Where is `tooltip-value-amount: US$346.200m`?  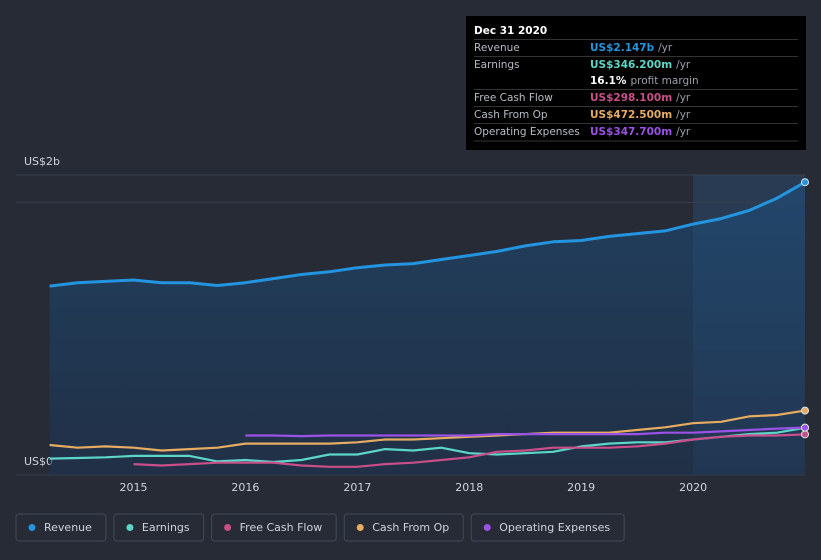
tooltip-value-amount: US$346.200m is located at coordinates (631, 65).